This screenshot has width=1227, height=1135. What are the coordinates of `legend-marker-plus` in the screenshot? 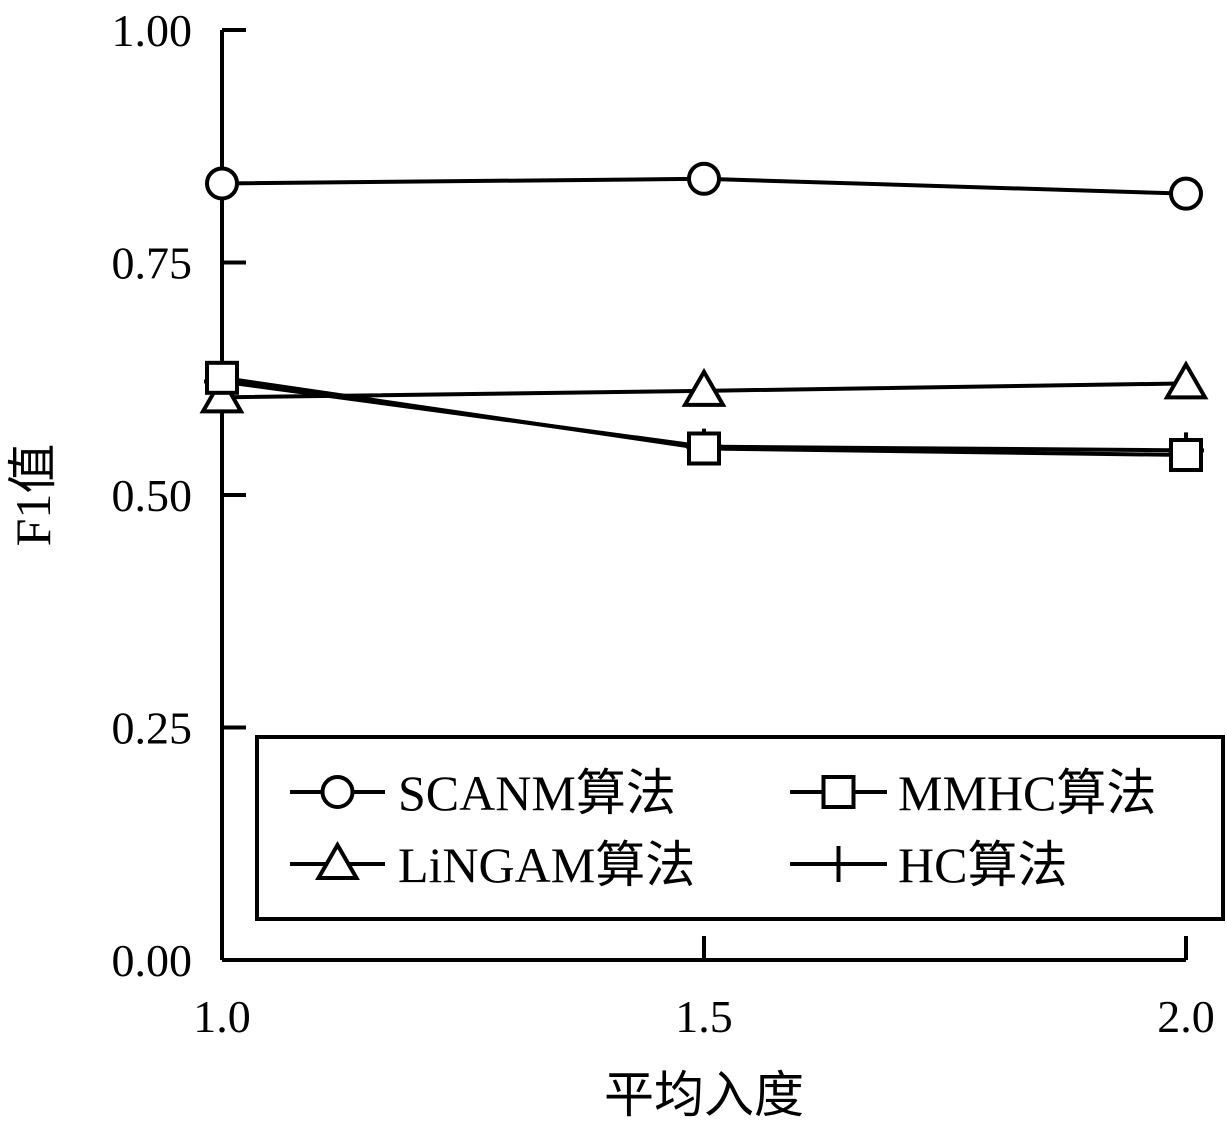 It's located at (838, 864).